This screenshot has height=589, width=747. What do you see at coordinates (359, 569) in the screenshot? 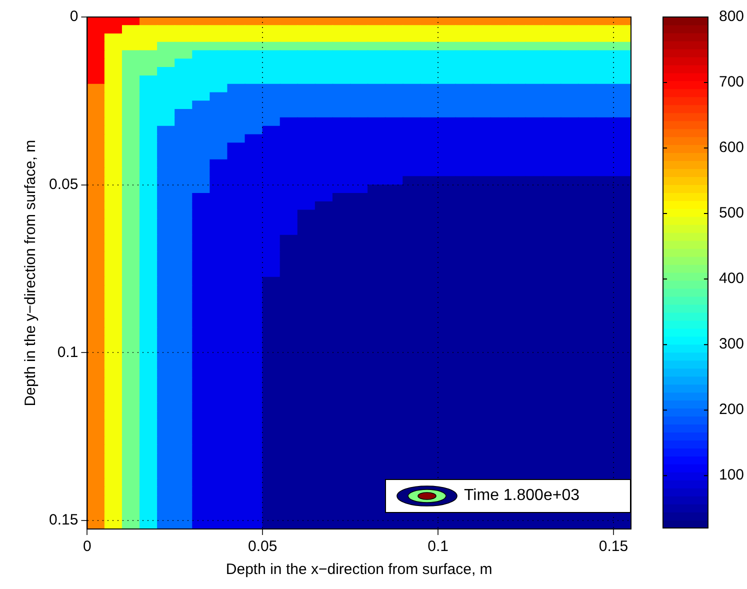
I see `x-axis-title: Depth in the x−direction from surface, m` at bounding box center [359, 569].